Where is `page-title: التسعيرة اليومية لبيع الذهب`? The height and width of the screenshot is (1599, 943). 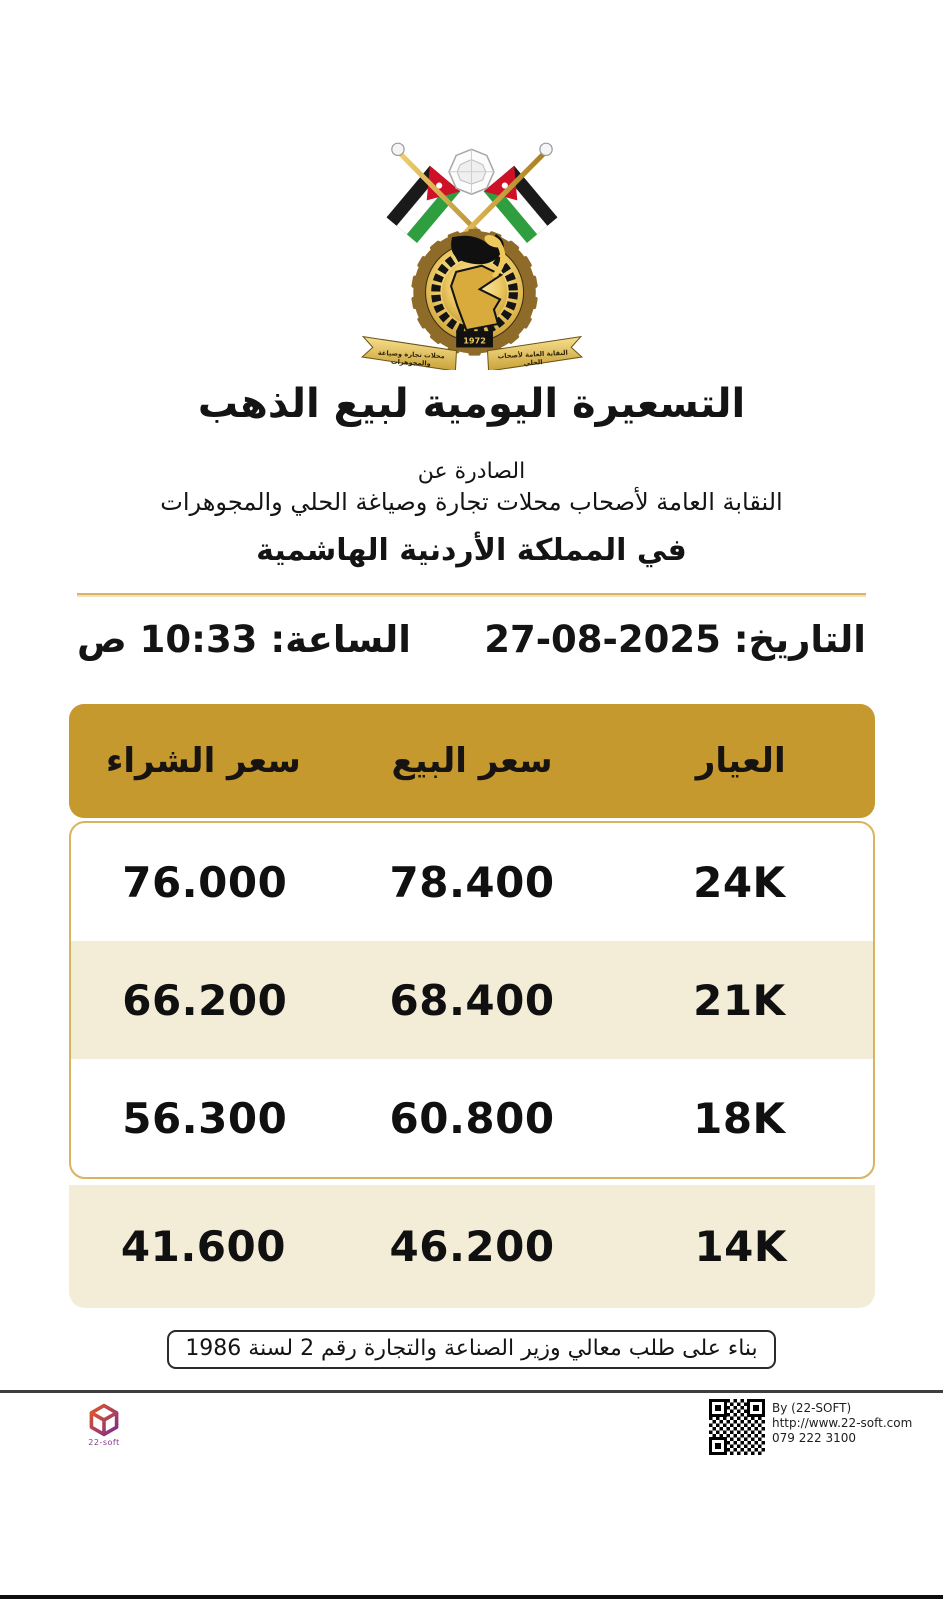
page-title: التسعيرة اليومية لبيع الذهب is located at coordinates (471, 404).